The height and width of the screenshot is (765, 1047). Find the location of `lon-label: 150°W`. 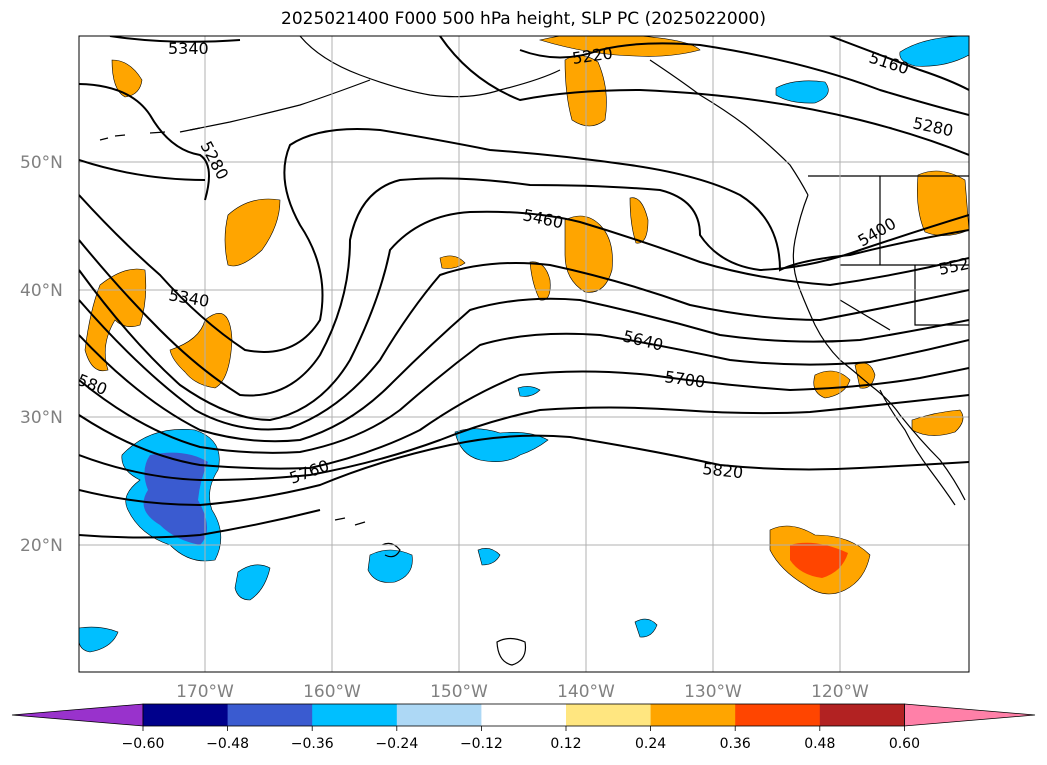

lon-label: 150°W is located at coordinates (459, 692).